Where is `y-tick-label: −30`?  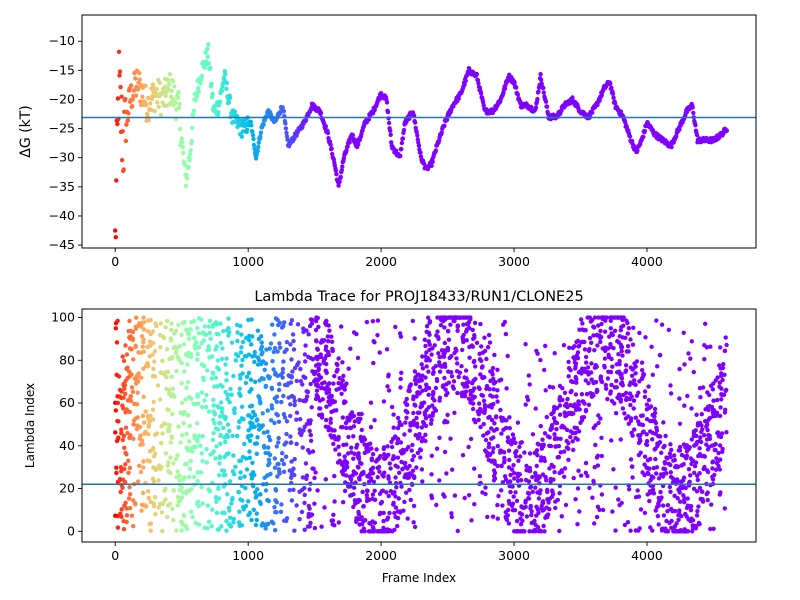 y-tick-label: −30 is located at coordinates (62, 157).